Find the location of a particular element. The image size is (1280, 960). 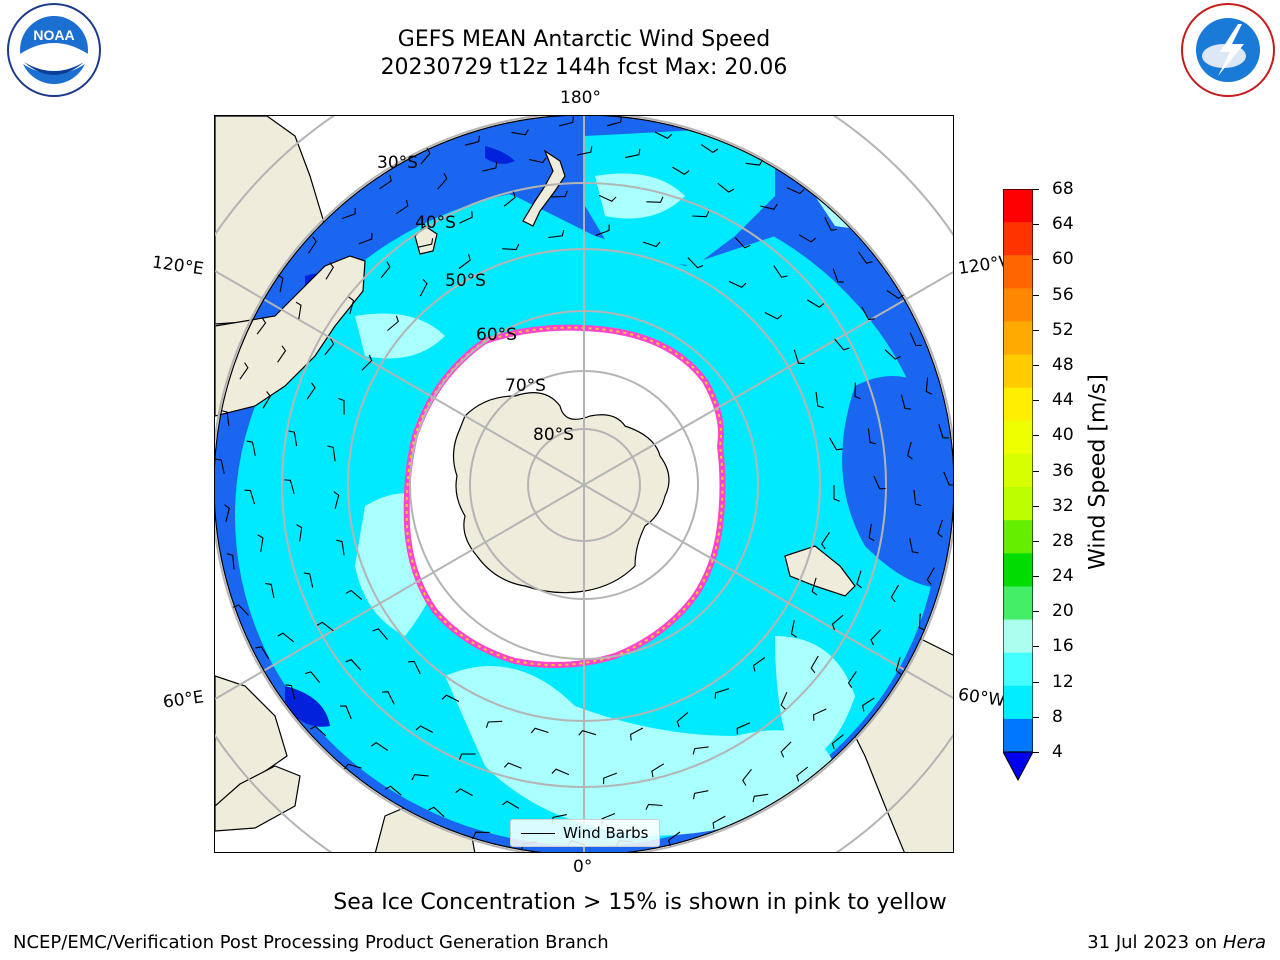

nws-logo is located at coordinates (1228, 50).